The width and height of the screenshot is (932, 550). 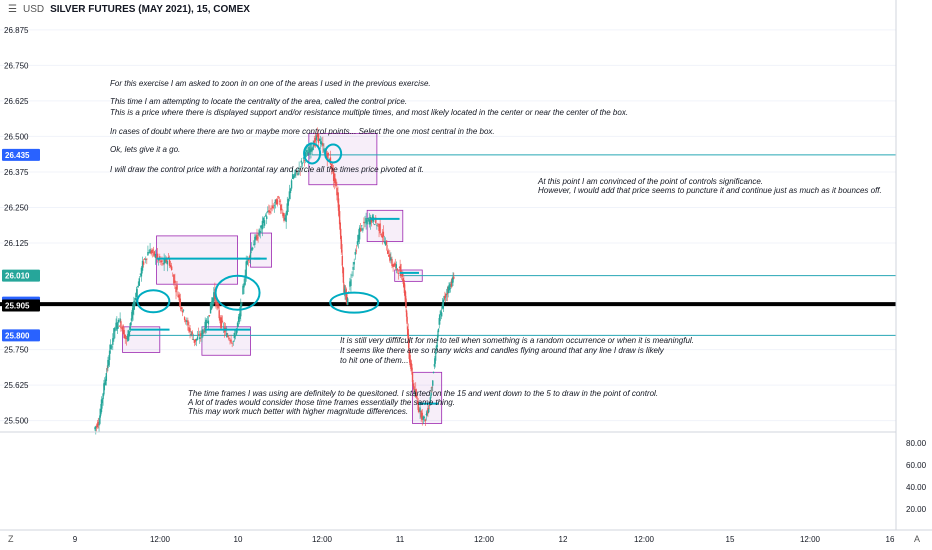 I want to click on time-tick: 9, so click(x=75, y=539).